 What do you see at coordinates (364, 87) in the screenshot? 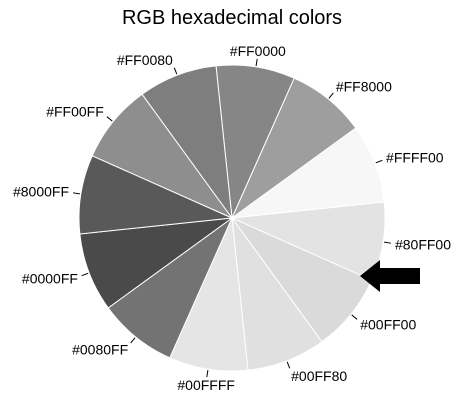
I see `slice-label-ff8000: #FF8000` at bounding box center [364, 87].